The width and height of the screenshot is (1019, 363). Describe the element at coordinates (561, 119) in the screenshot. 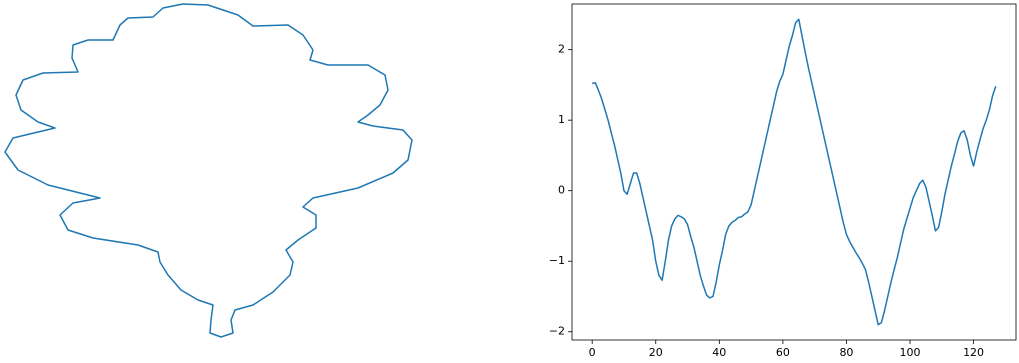

I see `y-tick-label: 1` at that location.